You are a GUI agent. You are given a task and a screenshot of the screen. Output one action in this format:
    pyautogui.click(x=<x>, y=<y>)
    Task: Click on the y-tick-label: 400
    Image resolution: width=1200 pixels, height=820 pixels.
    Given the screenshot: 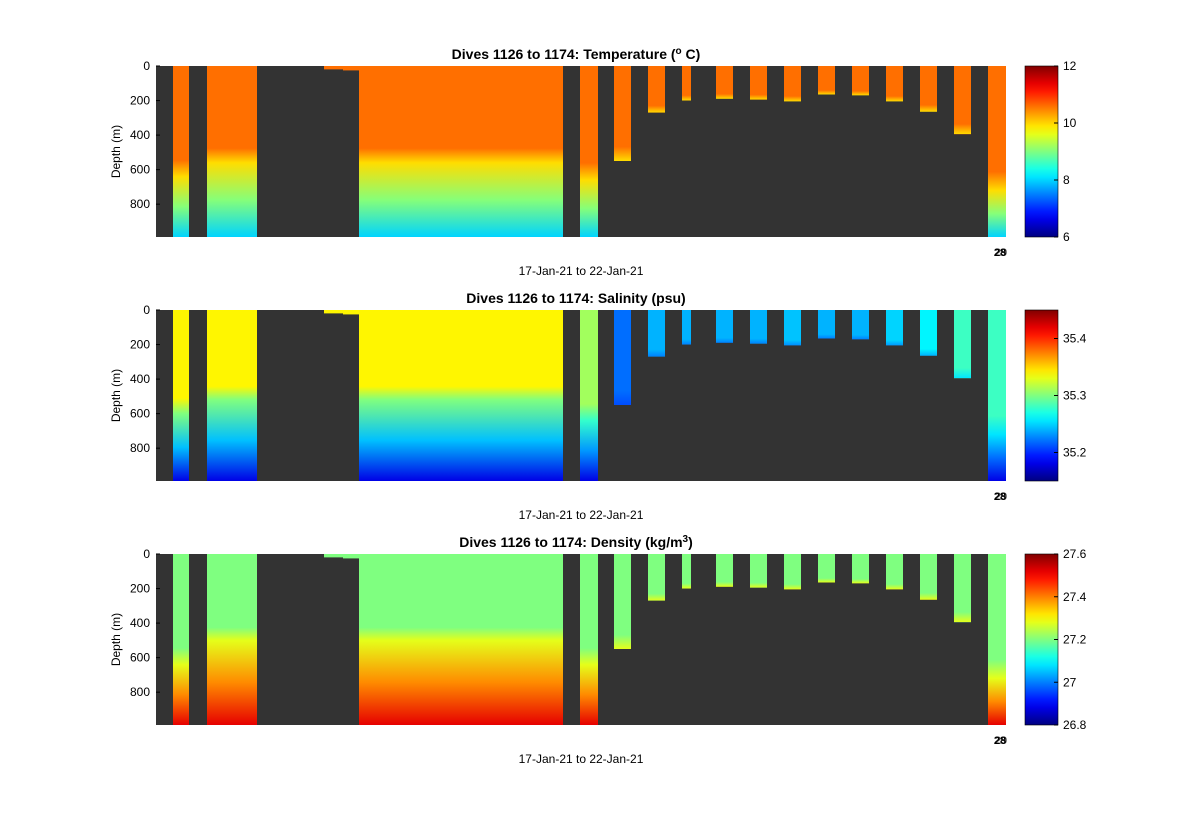 What is the action you would take?
    pyautogui.click(x=140, y=135)
    